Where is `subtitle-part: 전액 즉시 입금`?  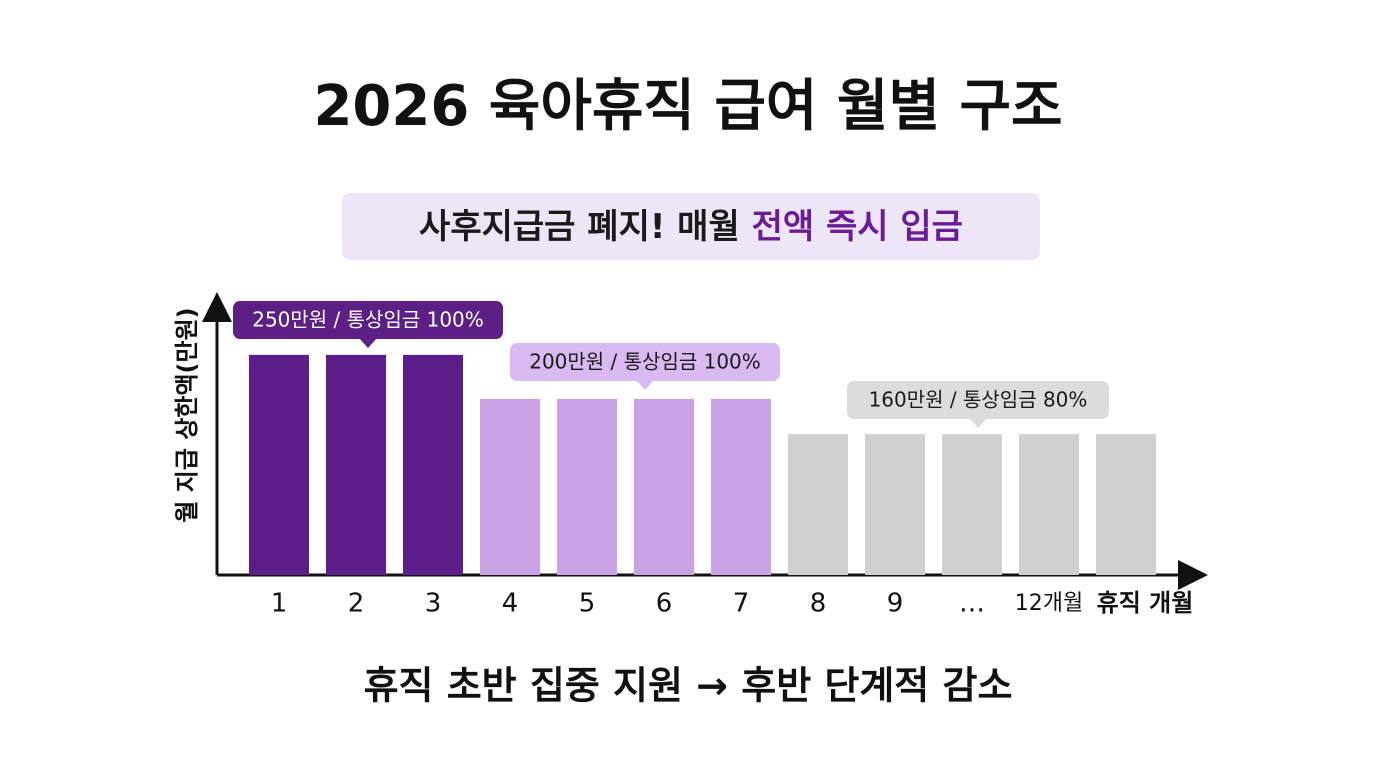 subtitle-part: 전액 즉시 입금 is located at coordinates (857, 227).